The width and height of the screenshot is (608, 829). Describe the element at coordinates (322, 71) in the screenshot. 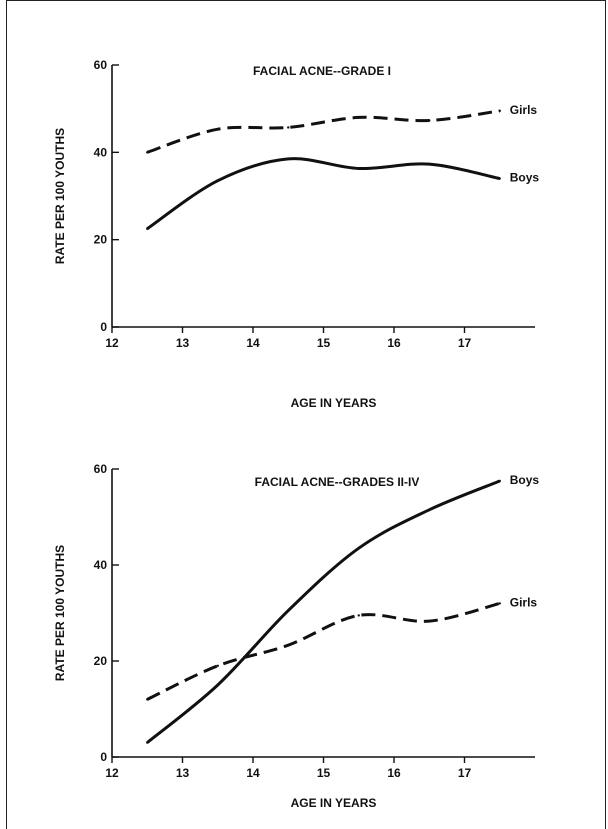

I see `chart-title: FACIAL ACNE--GRADE I` at that location.